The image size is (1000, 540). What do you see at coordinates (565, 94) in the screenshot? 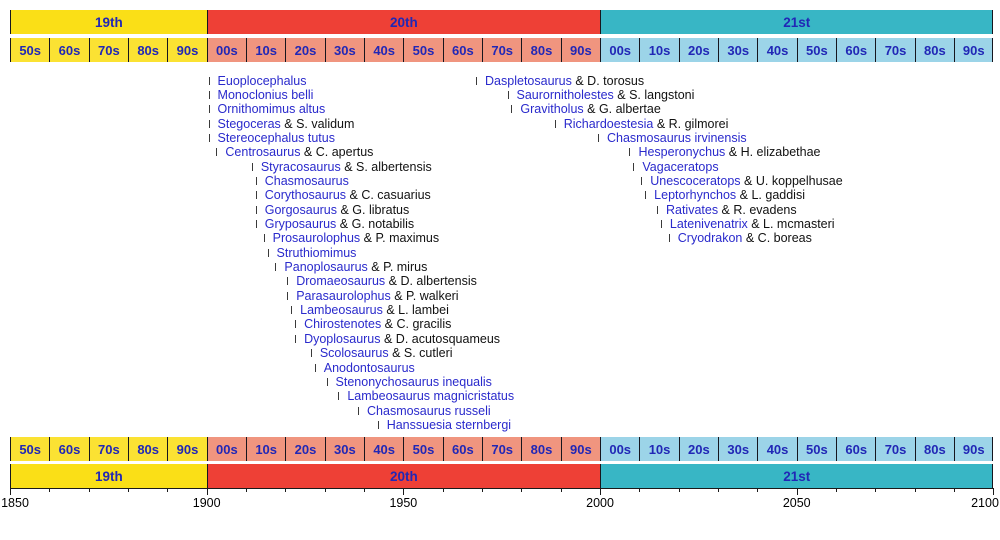
I see `taxon-link: Saurornitholestes` at bounding box center [565, 94].